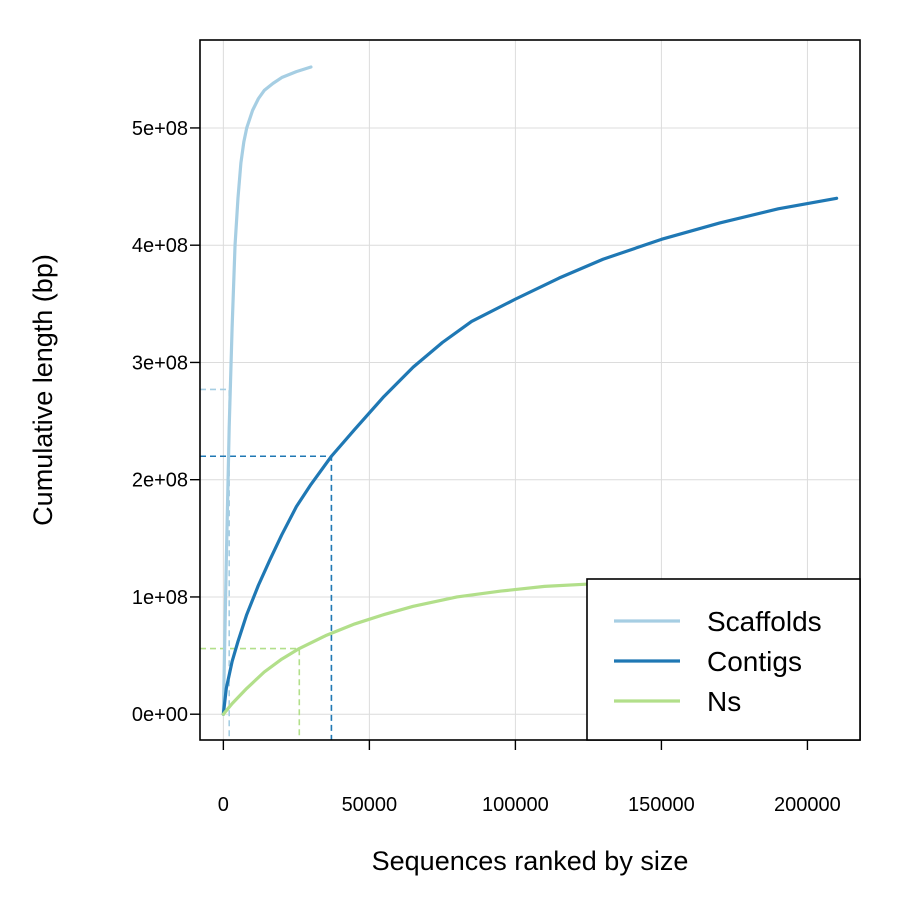  What do you see at coordinates (160, 481) in the screenshot?
I see `y-tick-label-2: 2e+08` at bounding box center [160, 481].